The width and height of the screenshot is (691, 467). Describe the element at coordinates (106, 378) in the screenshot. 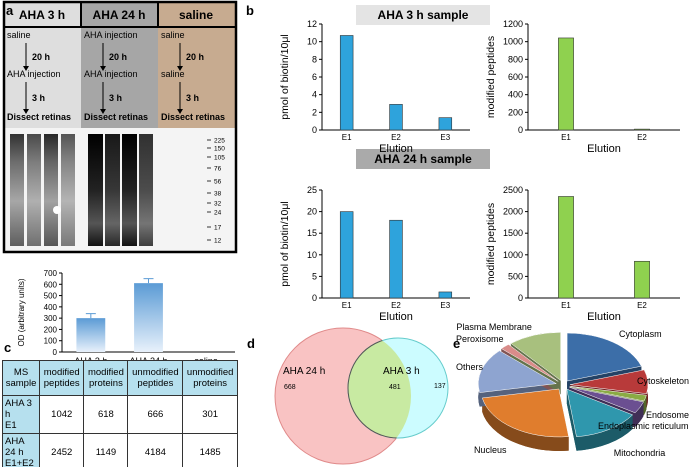

I see `header-cell: modified proteins` at that location.